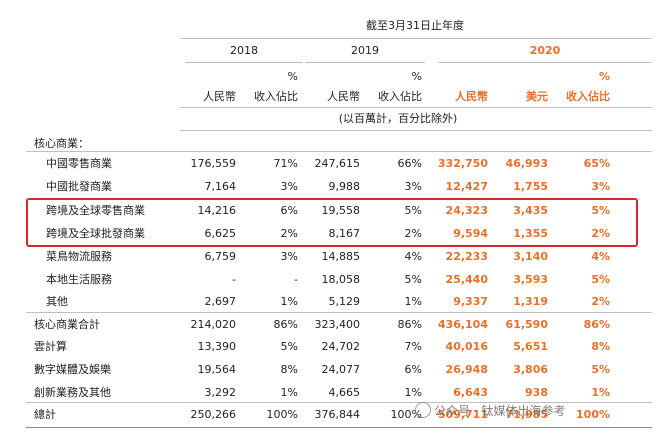  I want to click on col-header-rmb-2018: 人民幣, so click(219, 96).